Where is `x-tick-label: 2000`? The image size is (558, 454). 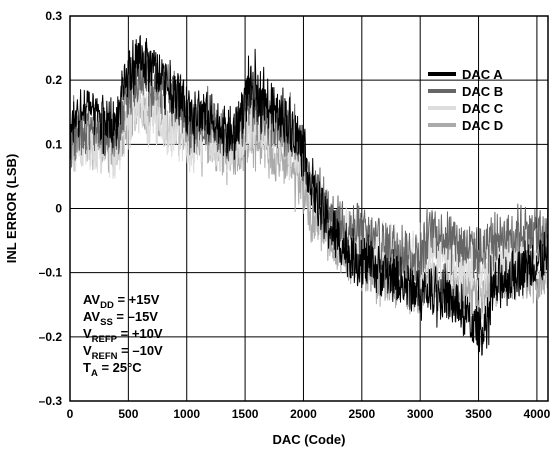 x-tick-label: 2000 is located at coordinates (303, 414).